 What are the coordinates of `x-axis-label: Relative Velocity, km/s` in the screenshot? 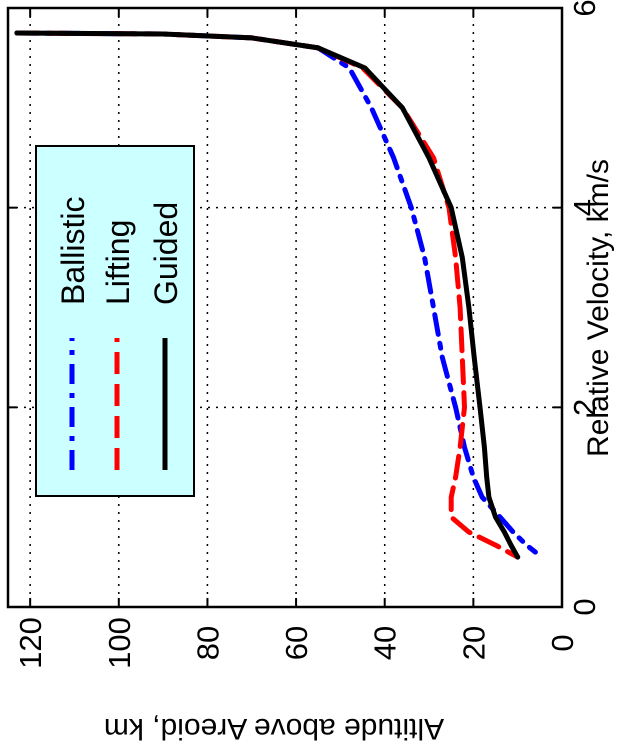 It's located at (598, 308).